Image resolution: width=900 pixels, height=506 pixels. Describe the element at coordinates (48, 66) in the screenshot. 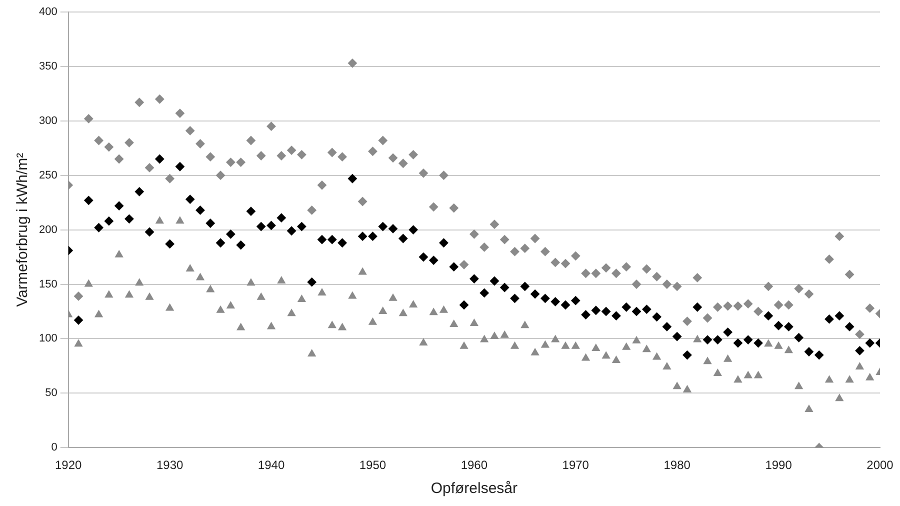

I see `y-tick-label: 350` at that location.